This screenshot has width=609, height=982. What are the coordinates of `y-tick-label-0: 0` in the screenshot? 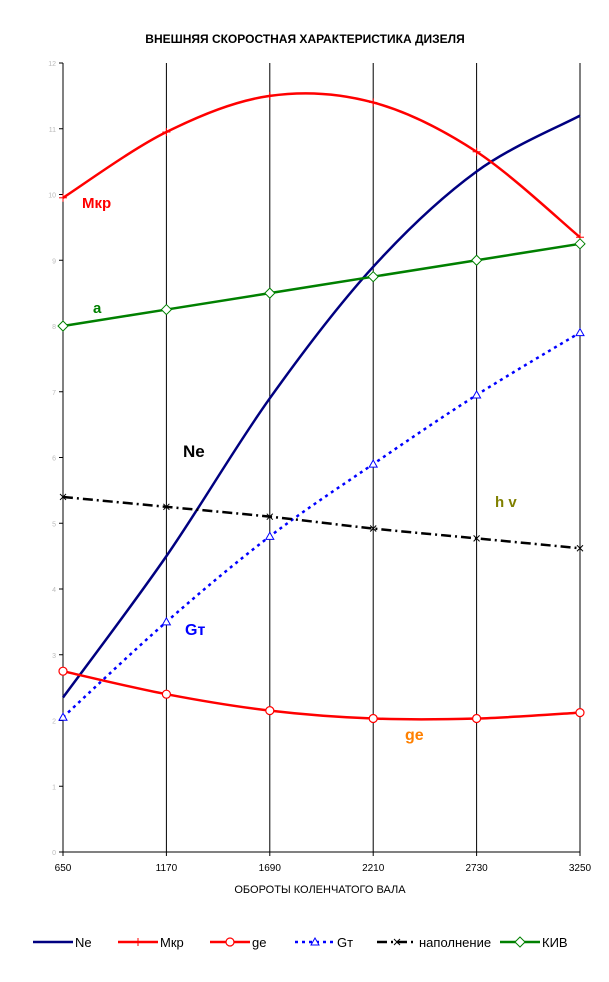 It's located at (54, 853).